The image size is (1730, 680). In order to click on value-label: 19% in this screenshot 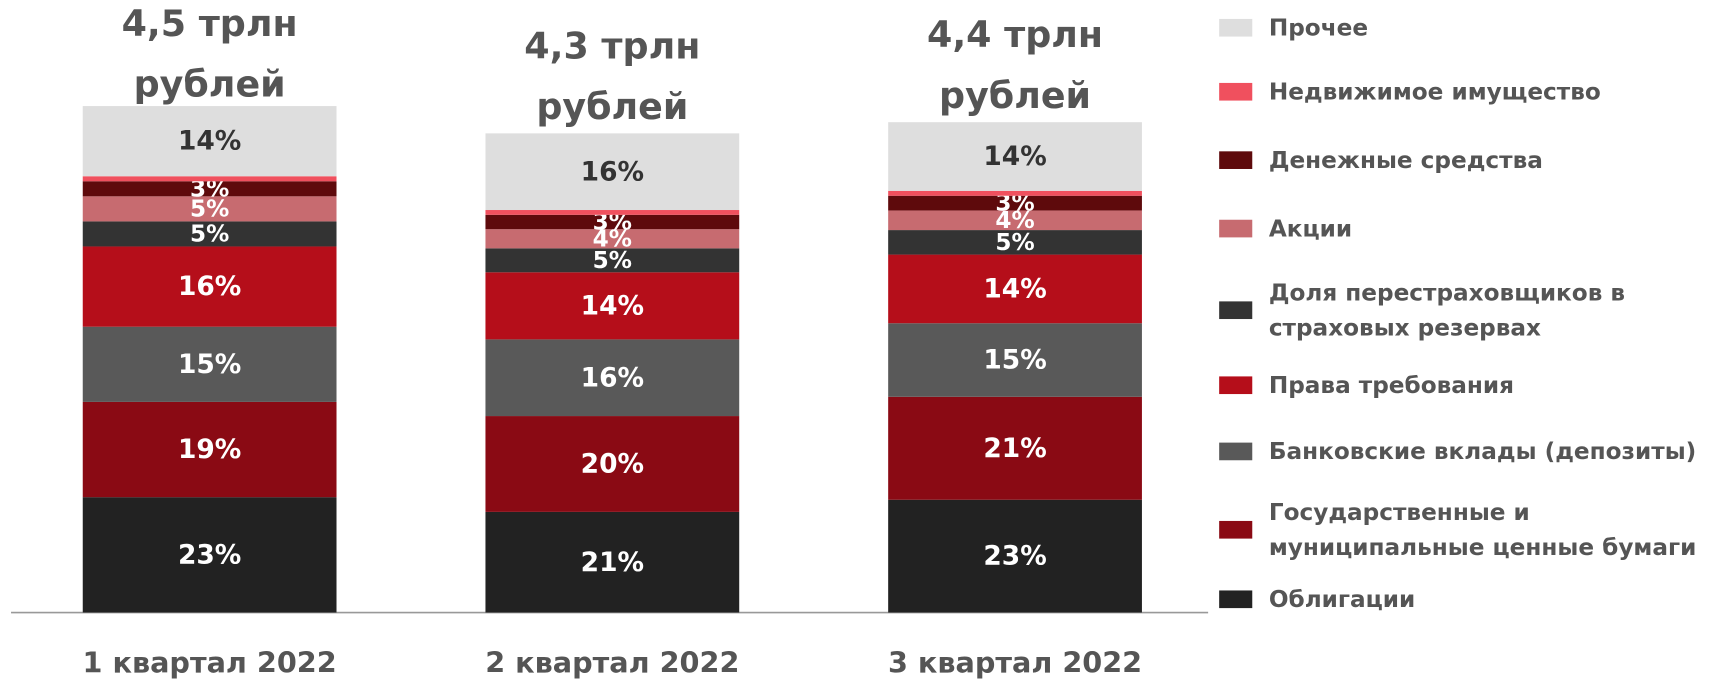, I will do `click(209, 449)`.